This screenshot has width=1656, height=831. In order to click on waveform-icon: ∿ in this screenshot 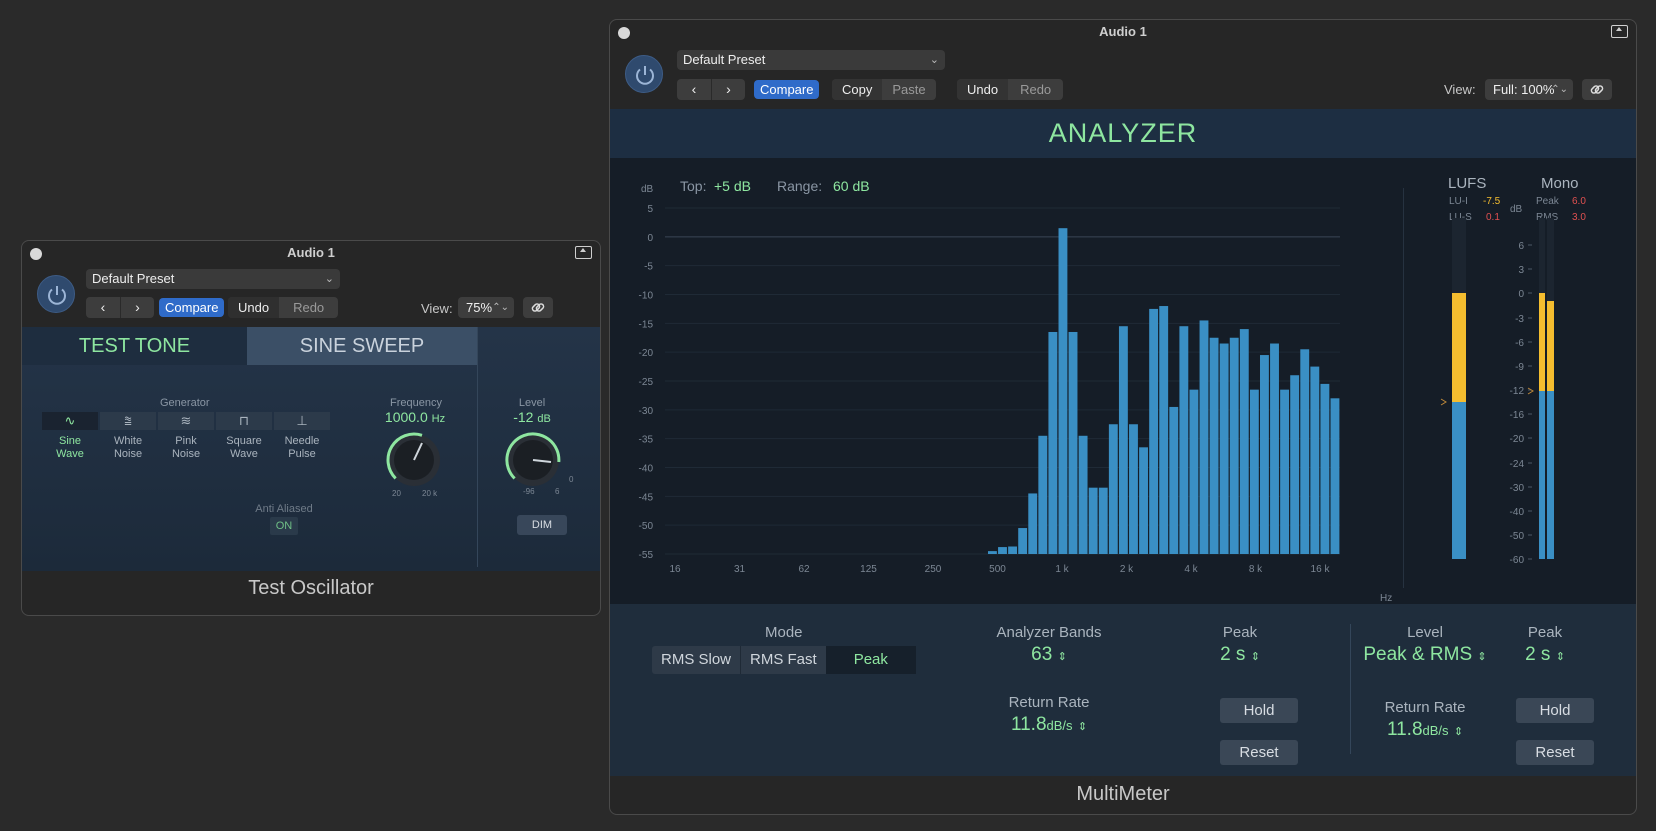, I will do `click(70, 421)`.